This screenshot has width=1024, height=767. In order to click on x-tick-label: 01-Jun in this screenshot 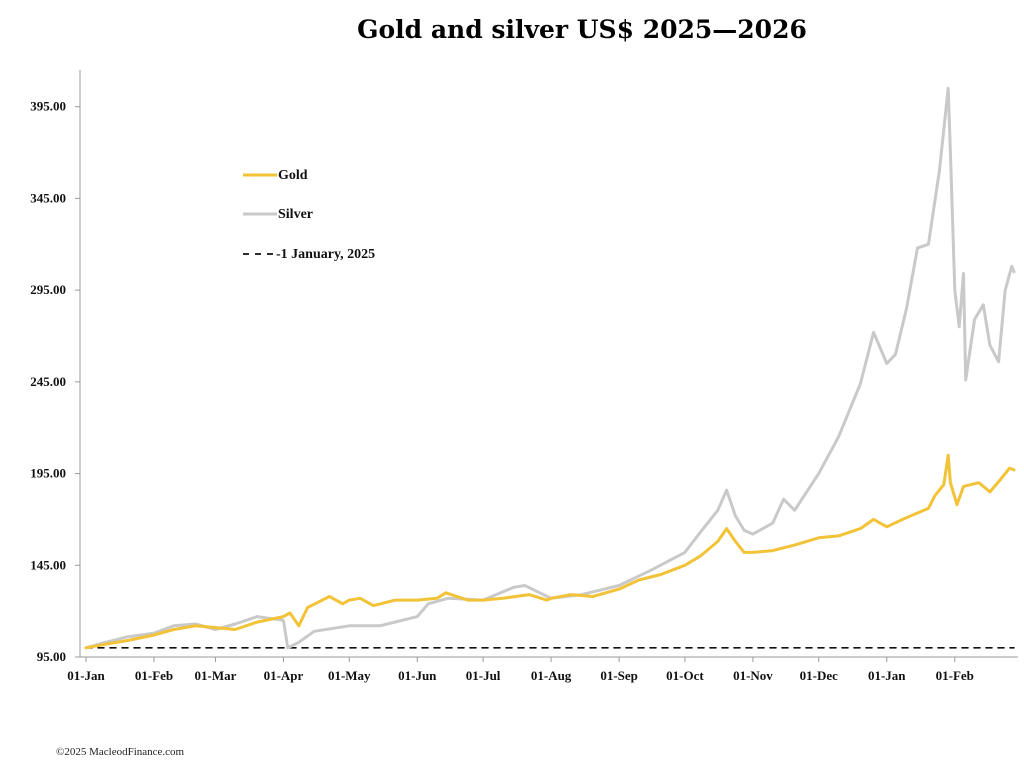, I will do `click(417, 675)`.